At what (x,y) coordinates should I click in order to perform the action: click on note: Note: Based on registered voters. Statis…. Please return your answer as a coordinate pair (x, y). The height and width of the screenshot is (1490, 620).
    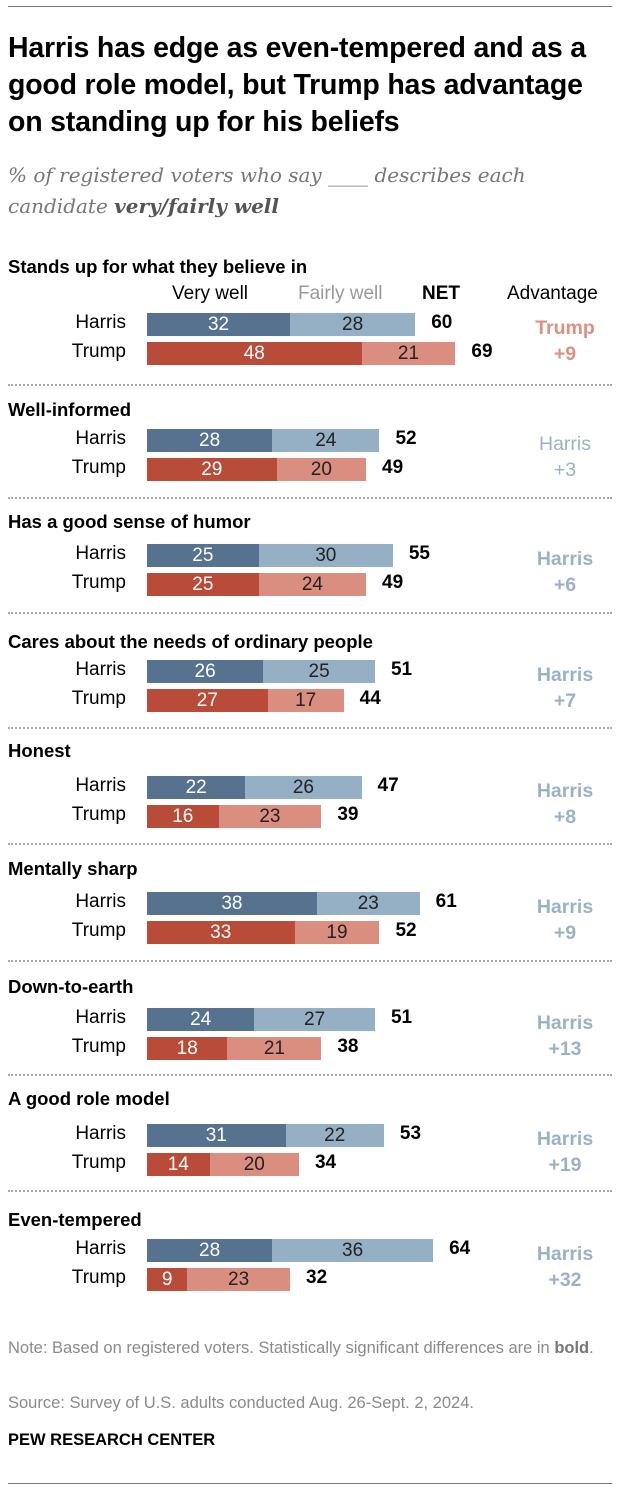
    Looking at the image, I should click on (313, 1348).